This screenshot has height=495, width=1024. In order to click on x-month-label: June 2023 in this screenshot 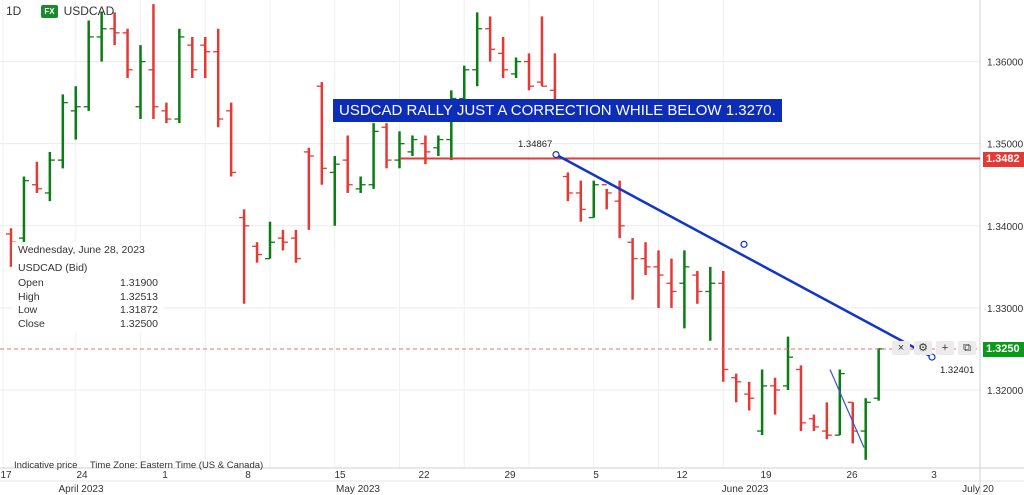, I will do `click(745, 489)`.